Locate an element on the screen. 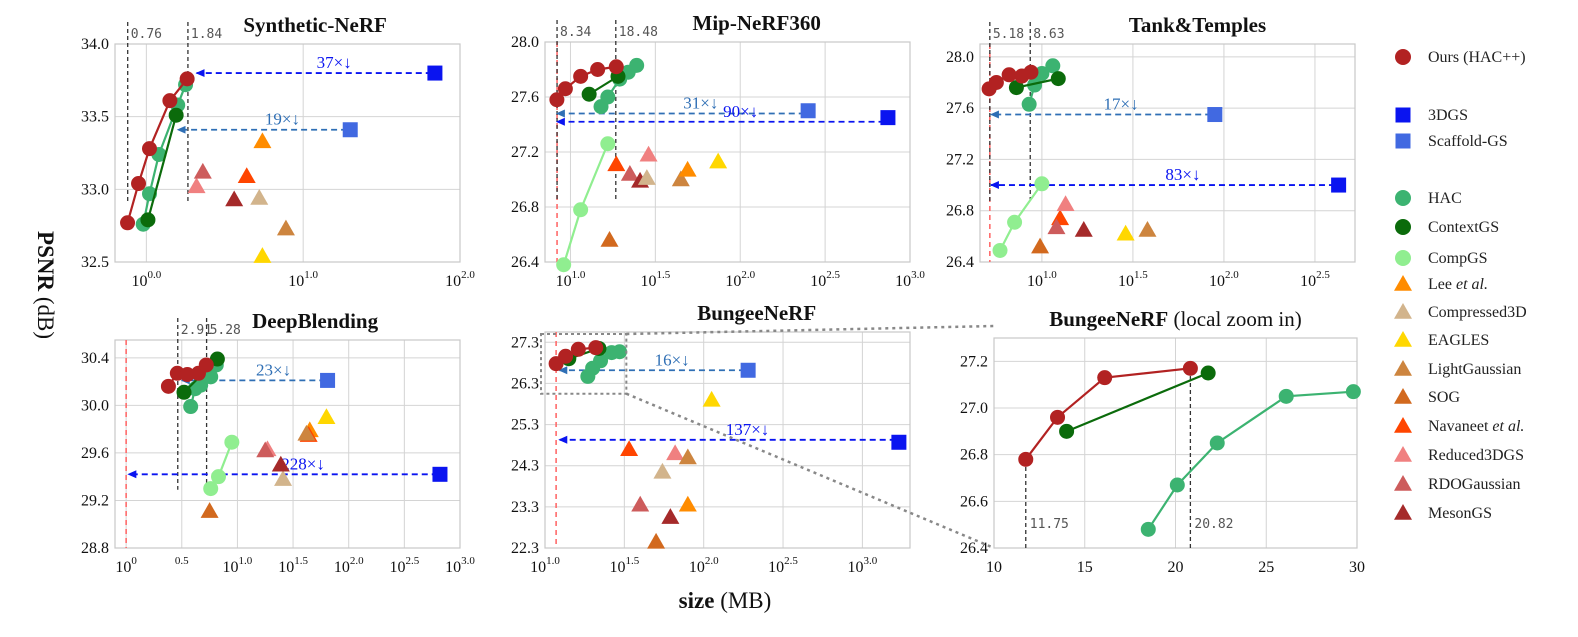 The width and height of the screenshot is (1578, 637). y-axis-label-unit: (dB) is located at coordinates (45, 315).